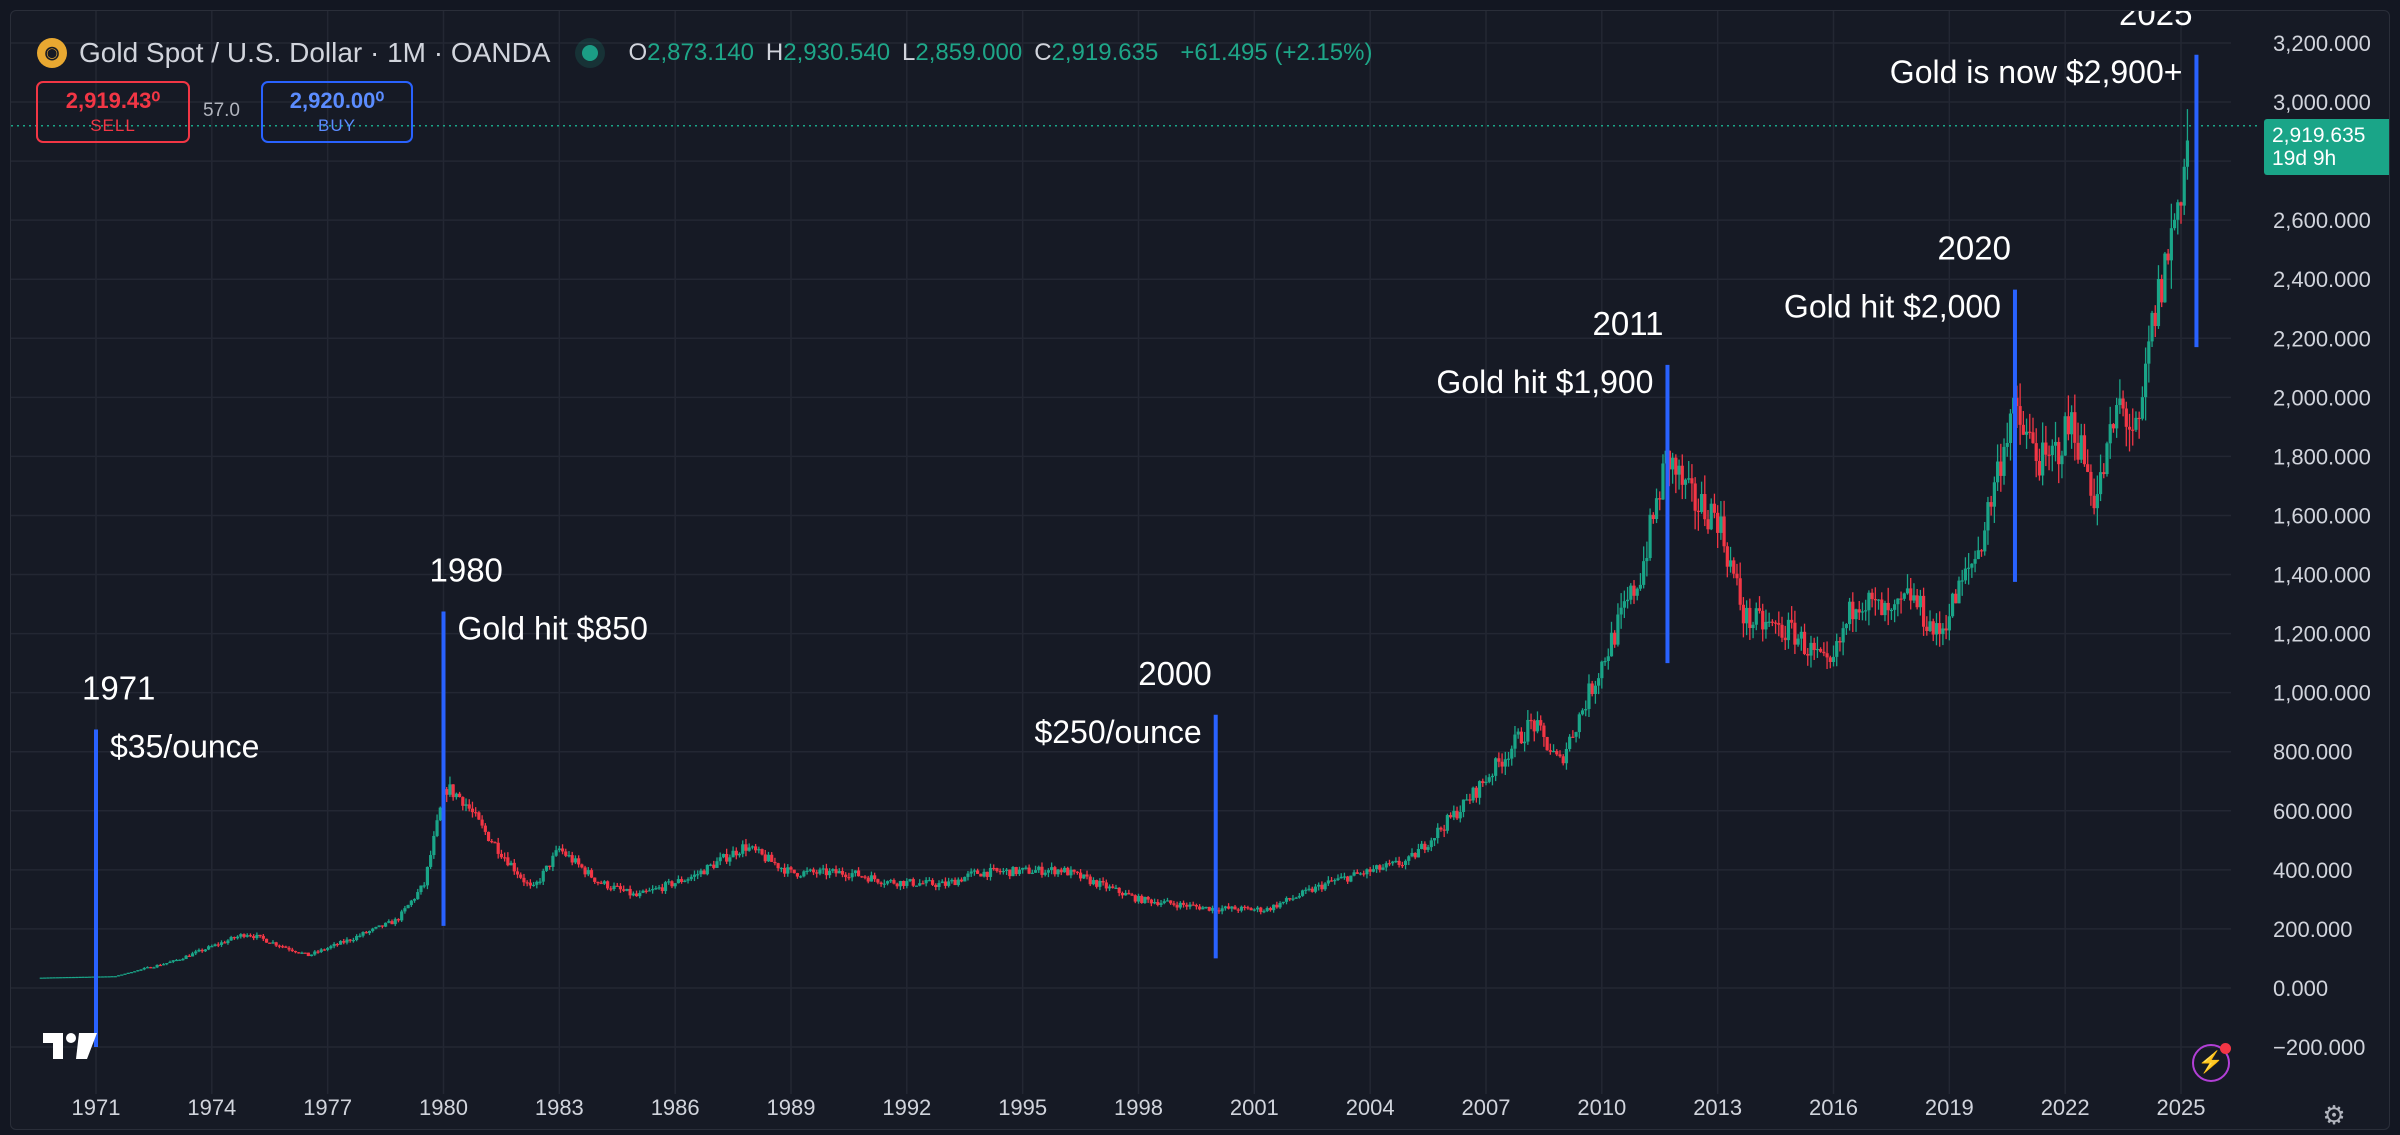  Describe the element at coordinates (71, 1046) in the screenshot. I see `tradingview-logo-icon` at that location.